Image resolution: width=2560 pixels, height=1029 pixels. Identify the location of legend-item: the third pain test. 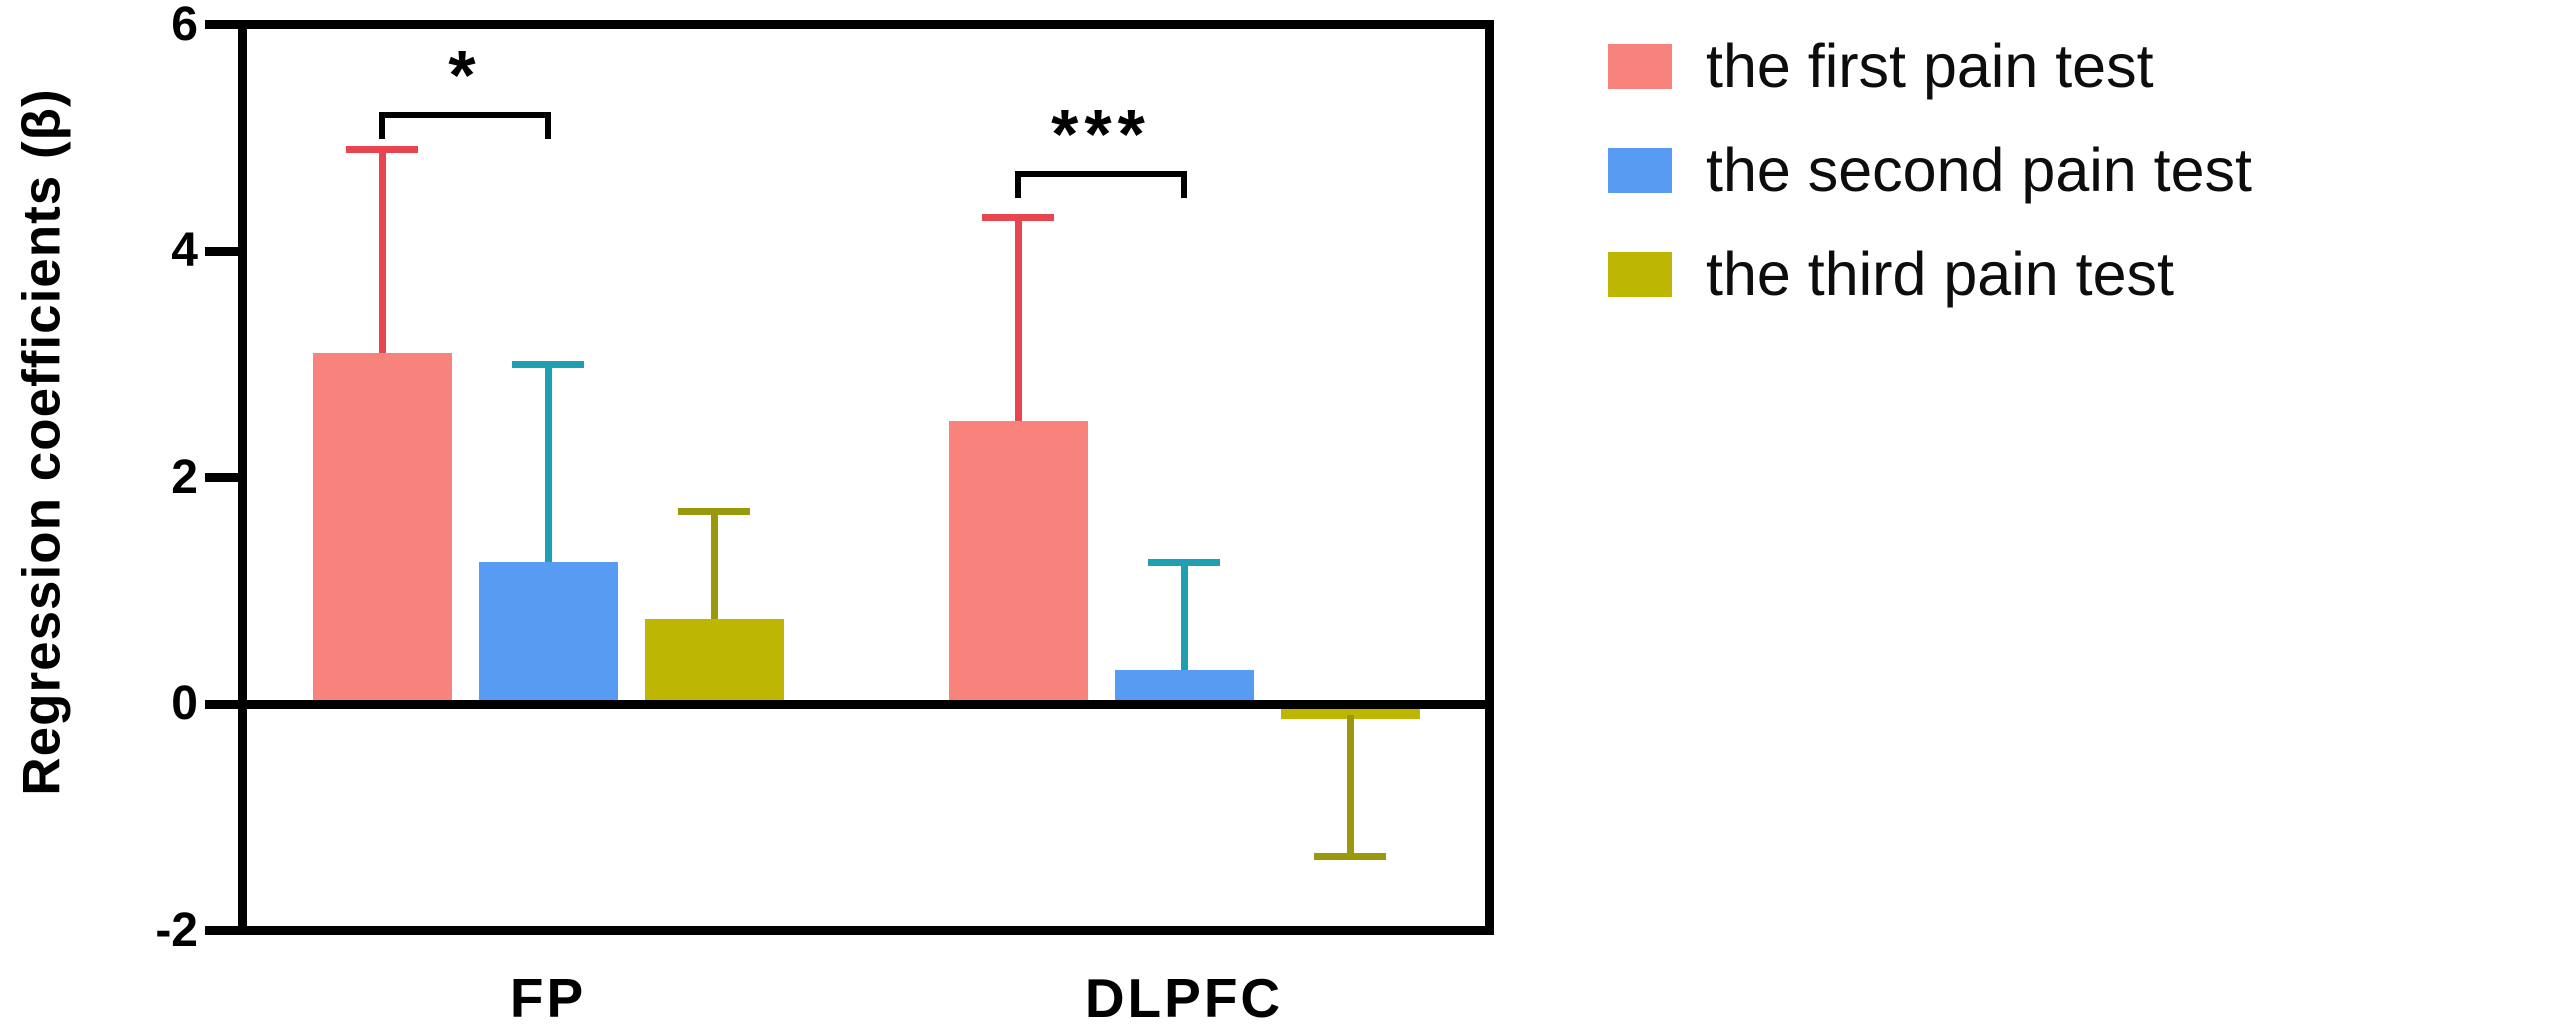
(1891, 274).